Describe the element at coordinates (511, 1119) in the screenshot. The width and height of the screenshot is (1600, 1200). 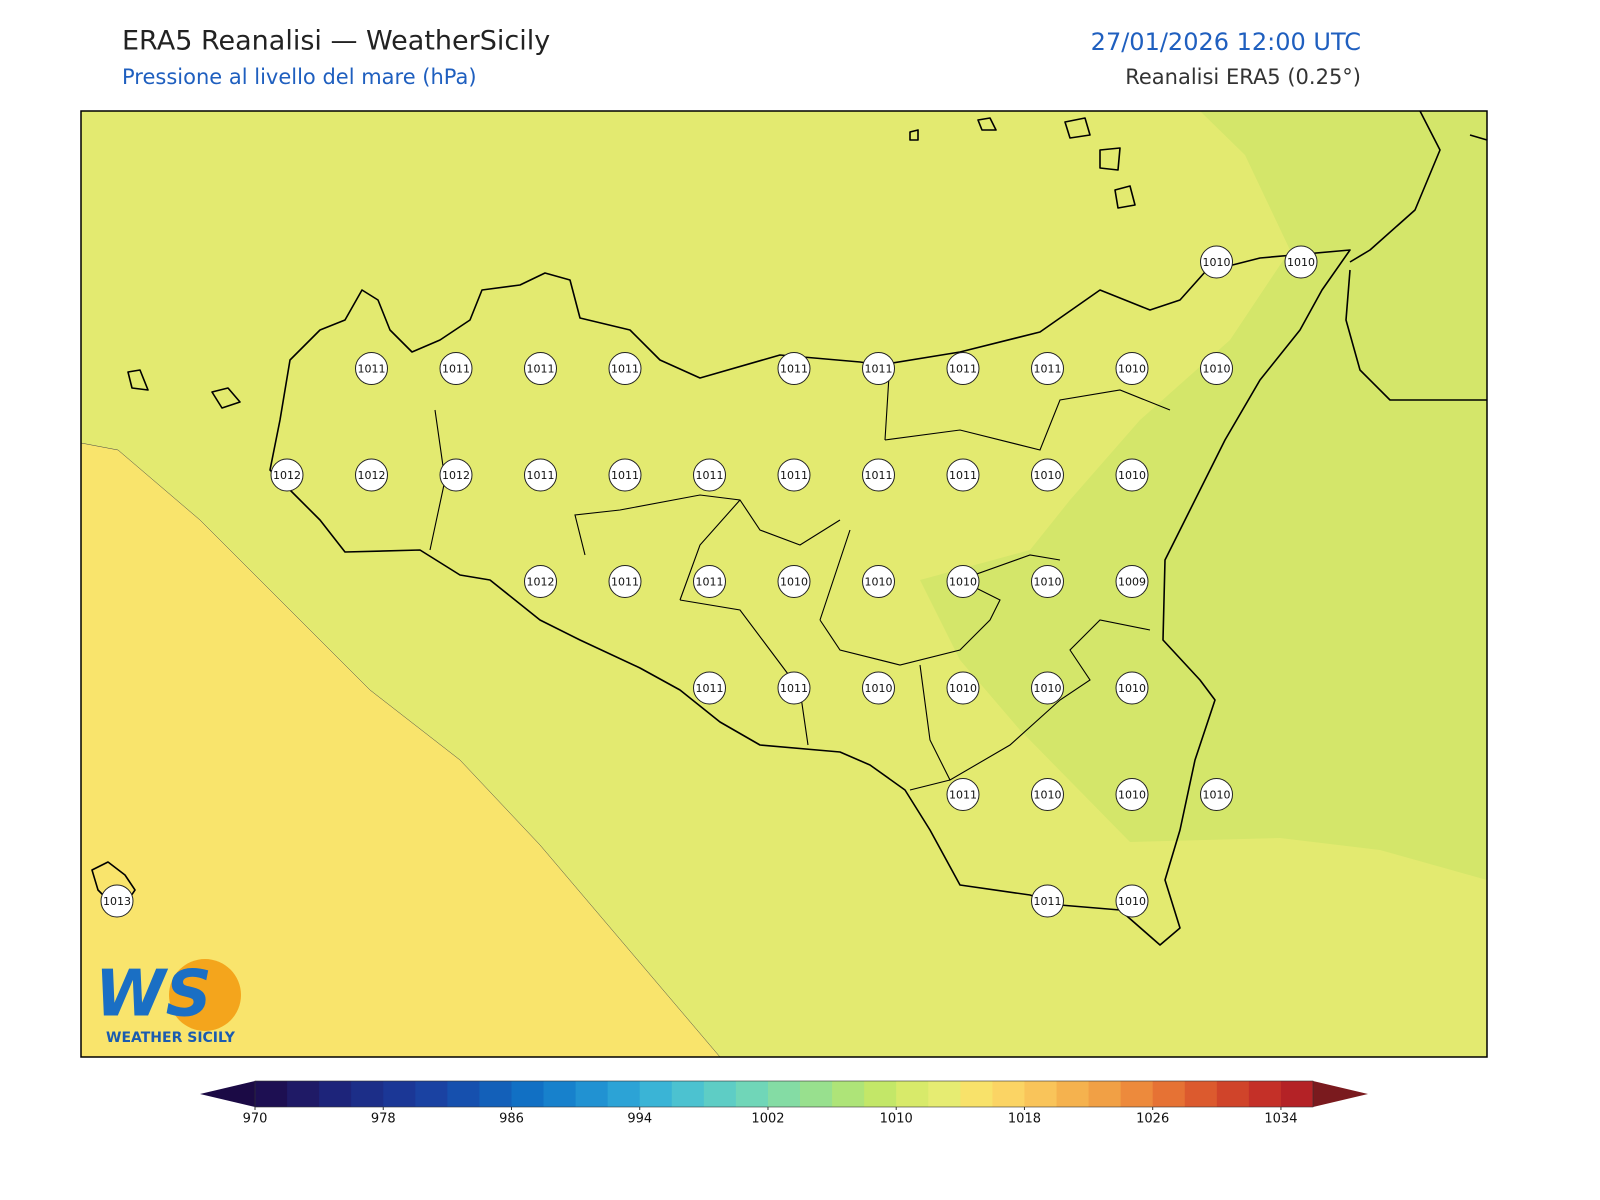
I see `colorbar-tick-label: 986` at that location.